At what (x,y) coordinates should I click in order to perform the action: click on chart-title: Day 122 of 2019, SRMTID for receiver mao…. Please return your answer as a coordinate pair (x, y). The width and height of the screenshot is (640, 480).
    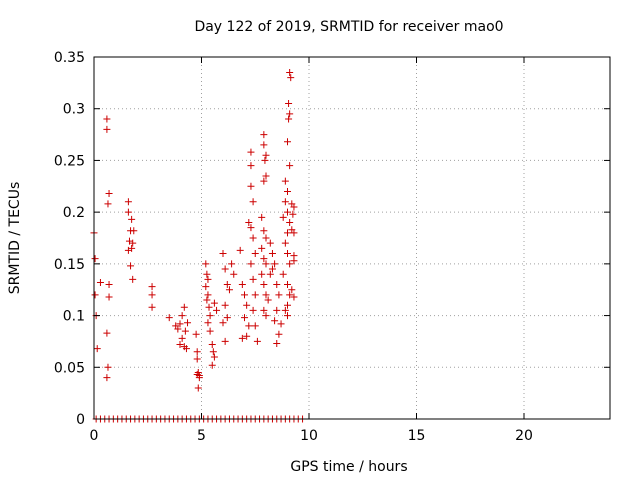
    Looking at the image, I should click on (348, 27).